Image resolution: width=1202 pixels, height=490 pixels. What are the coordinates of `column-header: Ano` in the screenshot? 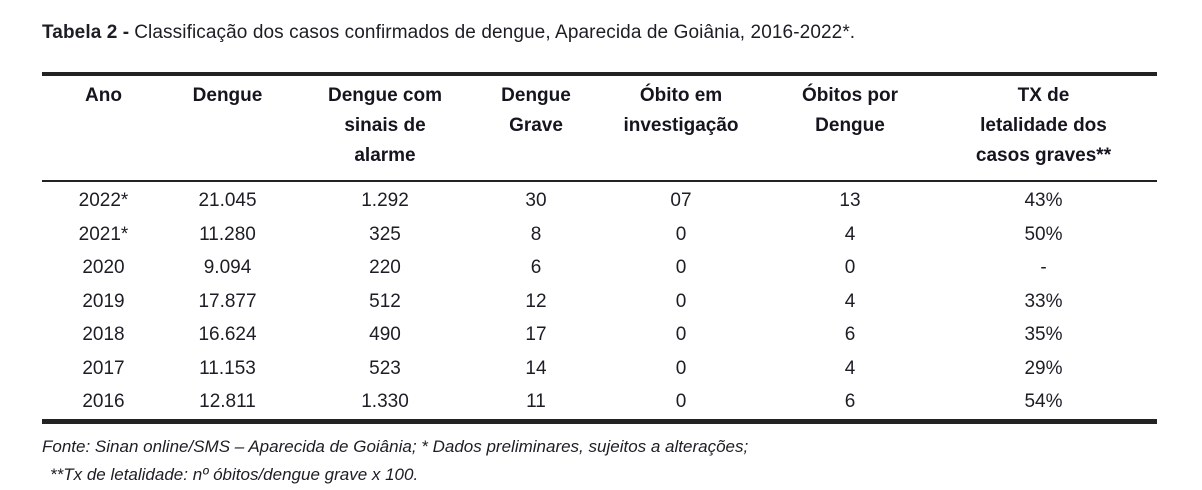 It's located at (103, 95).